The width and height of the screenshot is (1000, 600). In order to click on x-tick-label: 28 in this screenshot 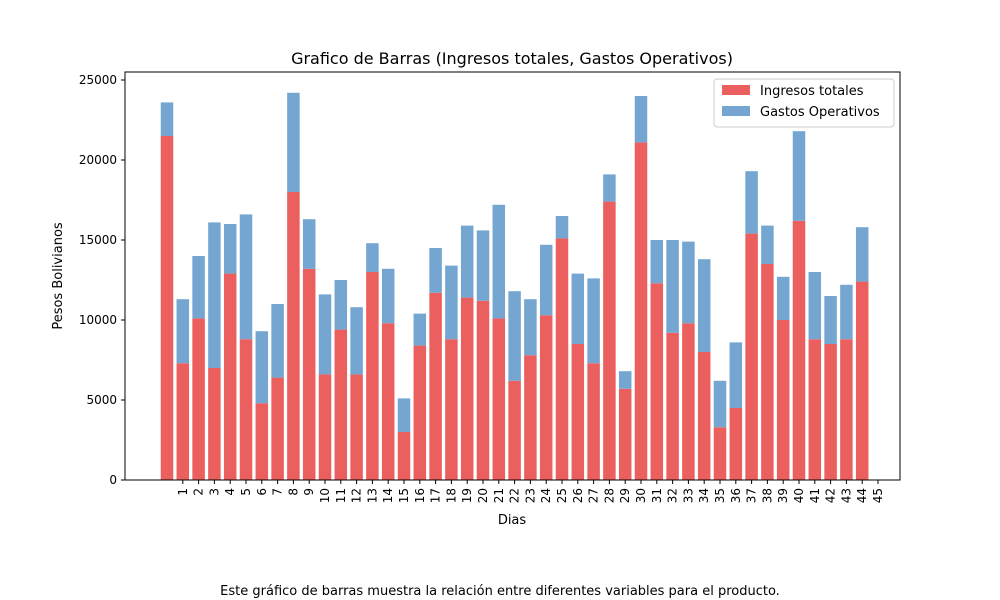, I will do `click(609, 495)`.